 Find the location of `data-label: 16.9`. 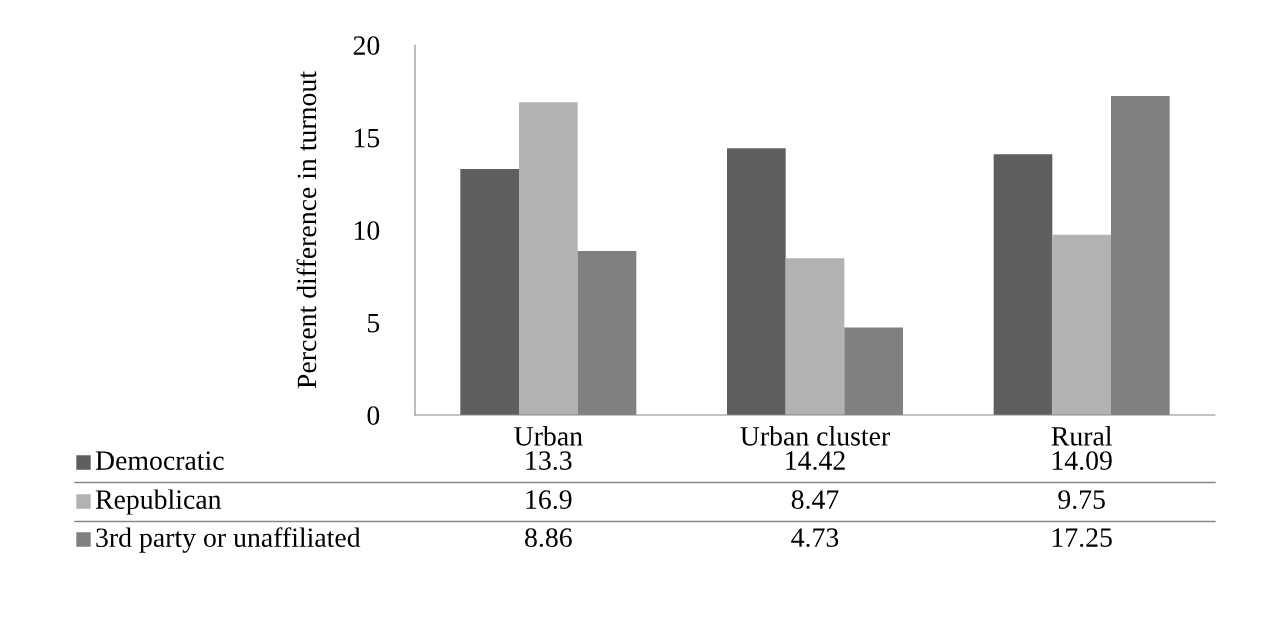

data-label: 16.9 is located at coordinates (549, 500).